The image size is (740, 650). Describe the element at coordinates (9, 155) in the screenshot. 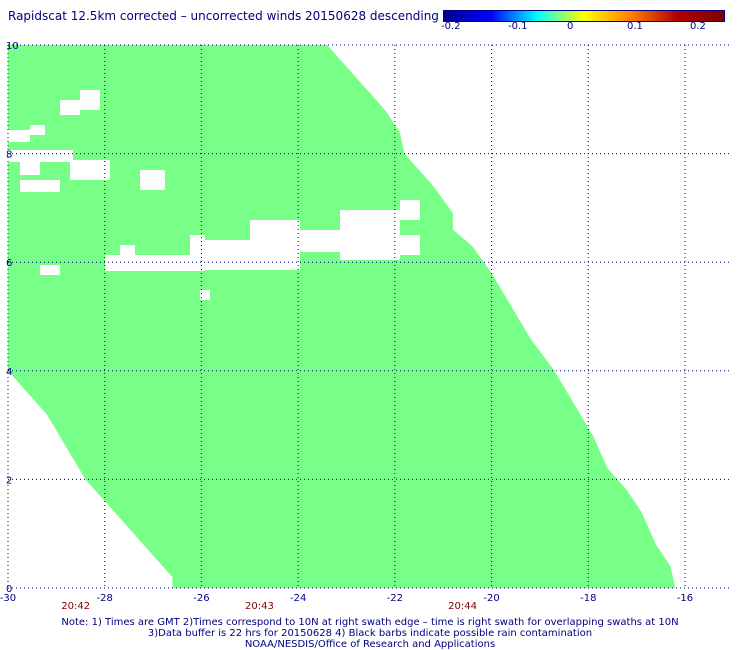

I see `lat-tick-label: 8` at that location.